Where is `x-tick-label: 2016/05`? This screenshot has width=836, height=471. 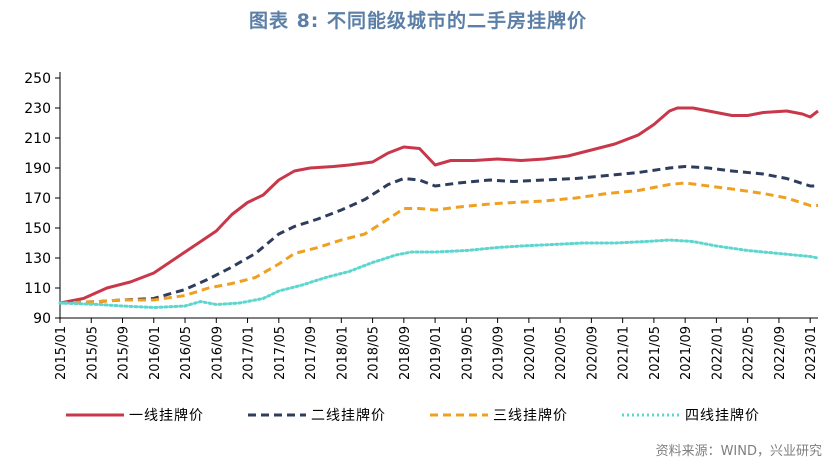 x-tick-label: 2016/05 is located at coordinates (186, 353).